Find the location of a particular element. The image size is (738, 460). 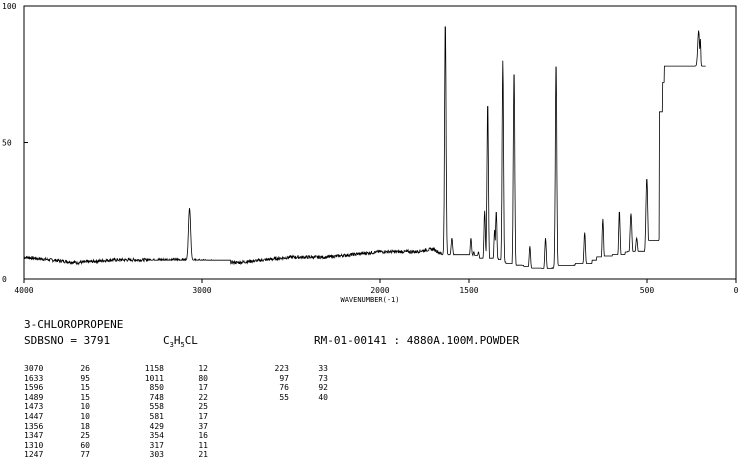

compound-name: 3-CHLOROPROPENE is located at coordinates (74, 324).